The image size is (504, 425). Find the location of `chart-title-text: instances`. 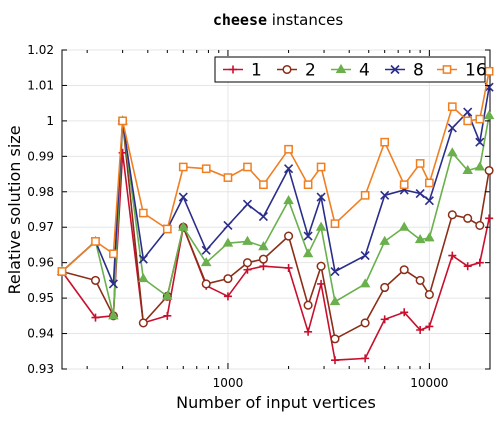

chart-title-text: instances is located at coordinates (305, 20).